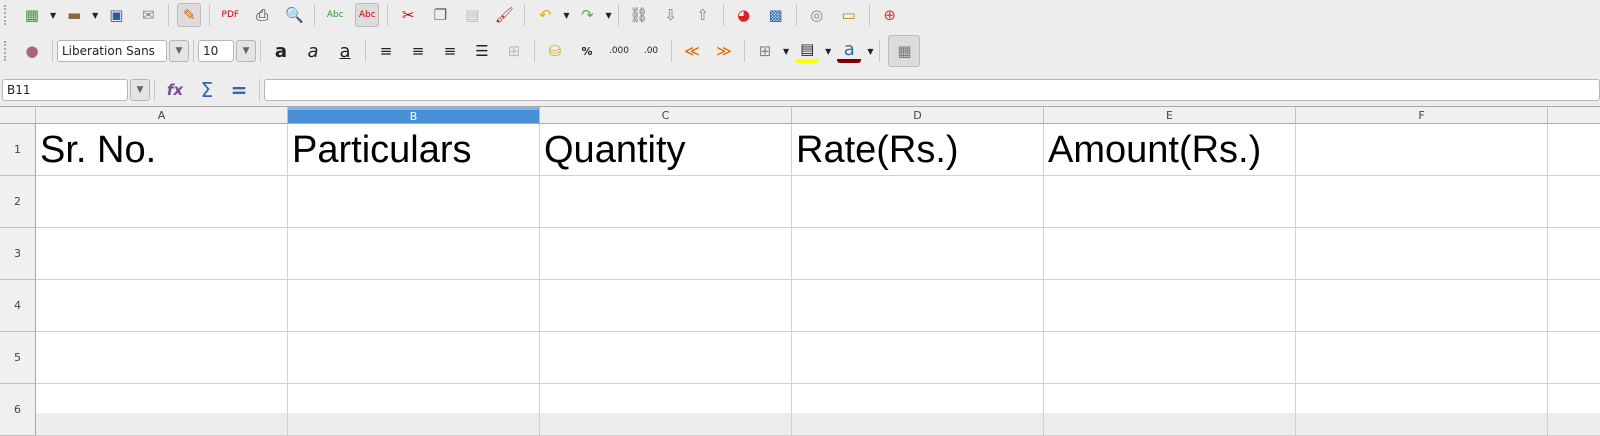 The width and height of the screenshot is (1600, 436). What do you see at coordinates (932, 90) in the screenshot?
I see `formula-input` at bounding box center [932, 90].